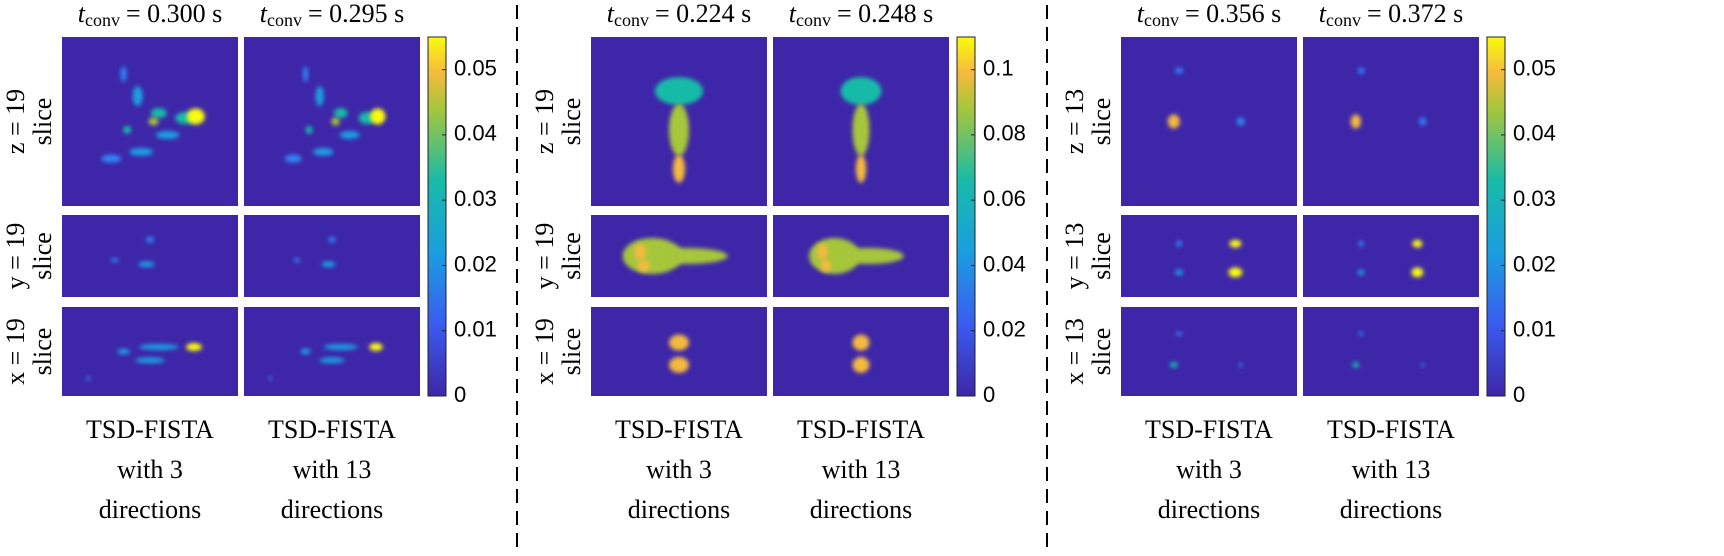  Describe the element at coordinates (15, 351) in the screenshot. I see `row-label: x = 19` at that location.